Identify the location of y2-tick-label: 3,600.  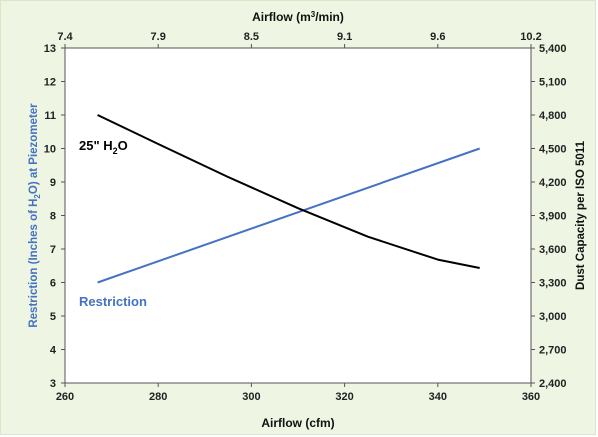
(553, 250).